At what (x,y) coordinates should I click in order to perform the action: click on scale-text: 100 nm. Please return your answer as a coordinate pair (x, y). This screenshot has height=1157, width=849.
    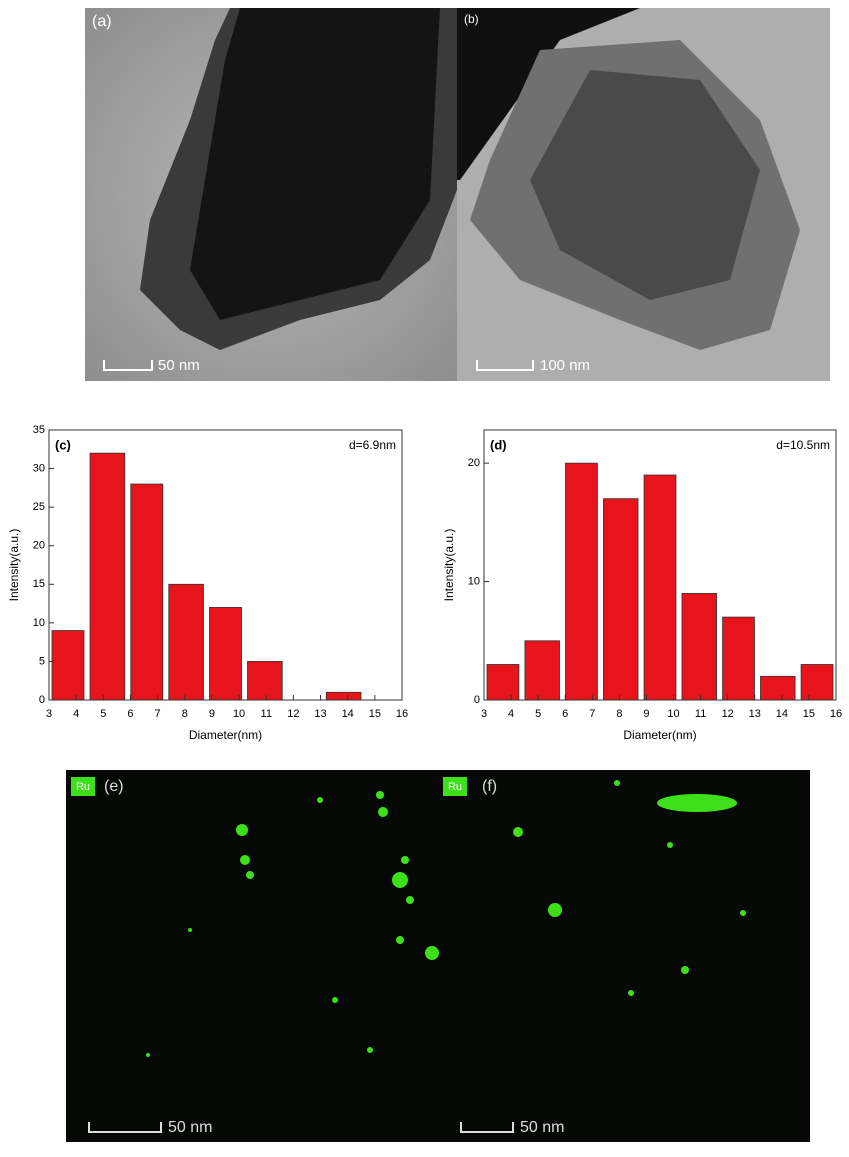
    Looking at the image, I should click on (565, 365).